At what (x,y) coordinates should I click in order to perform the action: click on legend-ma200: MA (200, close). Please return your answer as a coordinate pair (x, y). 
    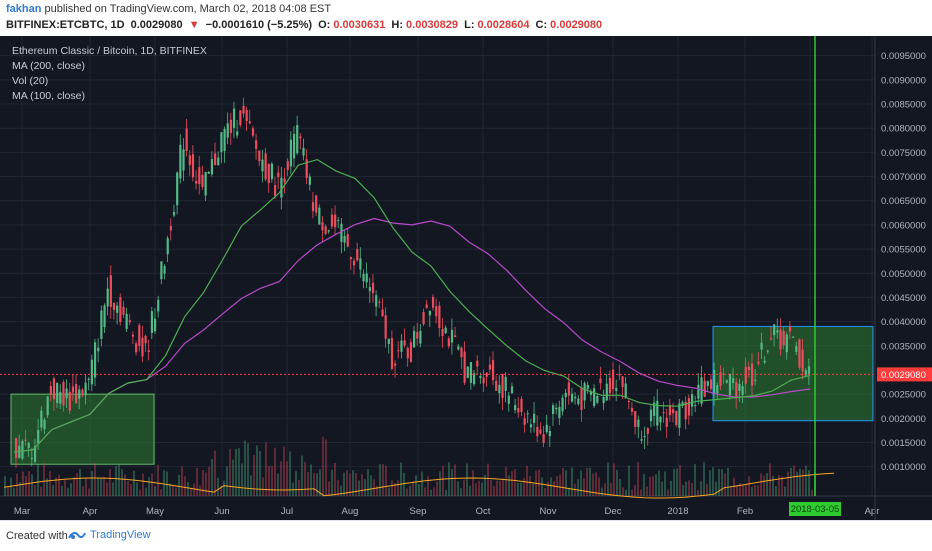
    Looking at the image, I should click on (48, 66).